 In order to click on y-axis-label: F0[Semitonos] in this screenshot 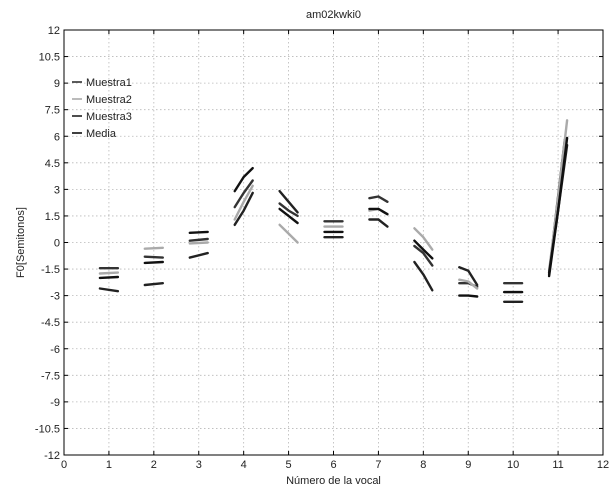, I will do `click(21, 242)`.